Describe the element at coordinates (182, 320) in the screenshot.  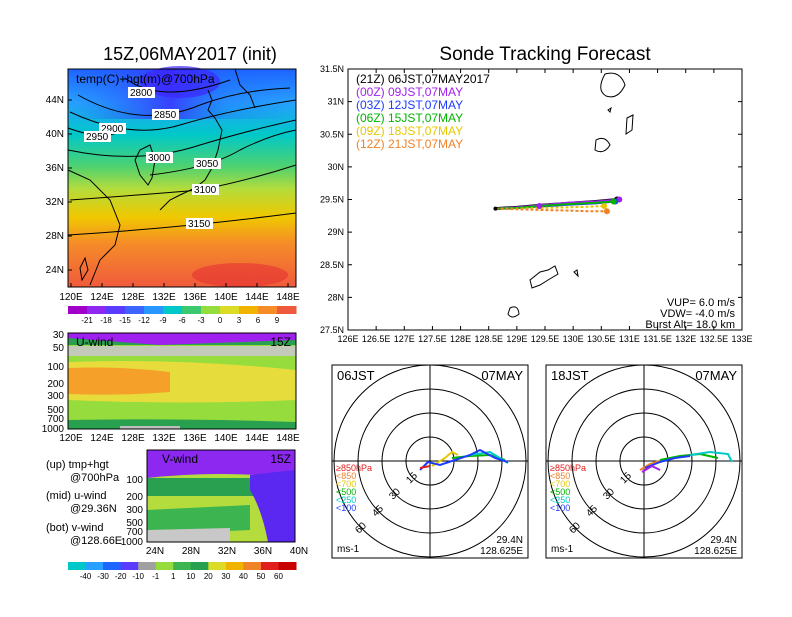
I see `temp-colorbar-label: -6` at that location.